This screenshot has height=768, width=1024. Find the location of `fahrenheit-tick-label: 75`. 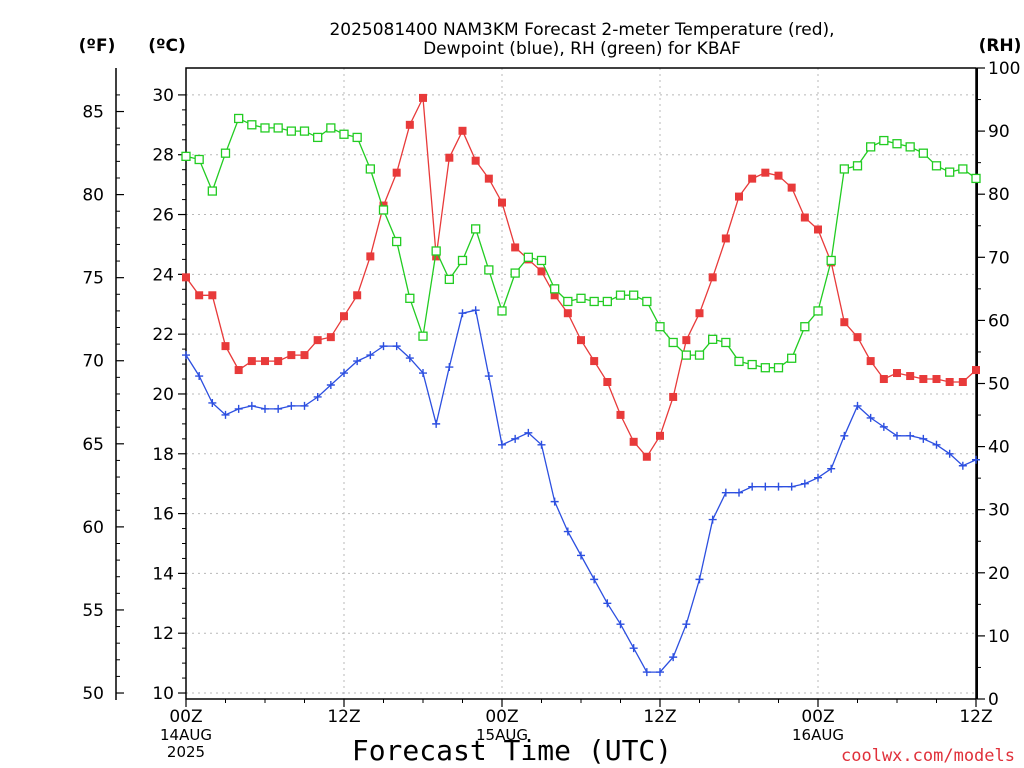

fahrenheit-tick-label: 75 is located at coordinates (93, 279).